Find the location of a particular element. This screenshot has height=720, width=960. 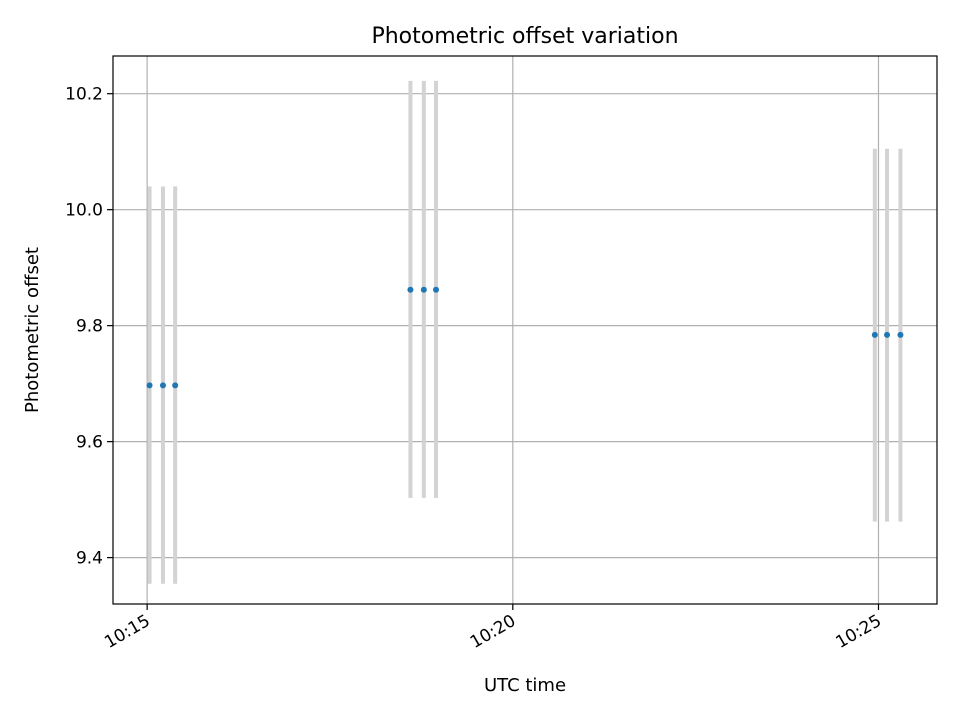

y-tick-label: 9.4 is located at coordinates (89, 559).